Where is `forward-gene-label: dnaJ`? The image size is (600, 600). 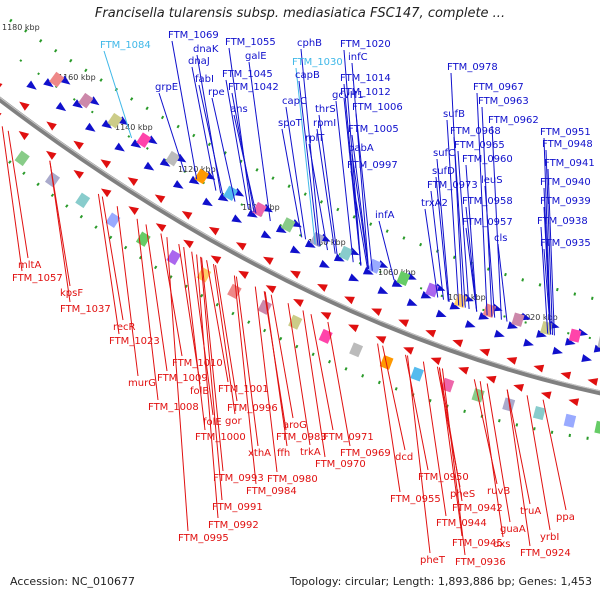
forward-gene-label: dnaJ is located at coordinates (199, 61).